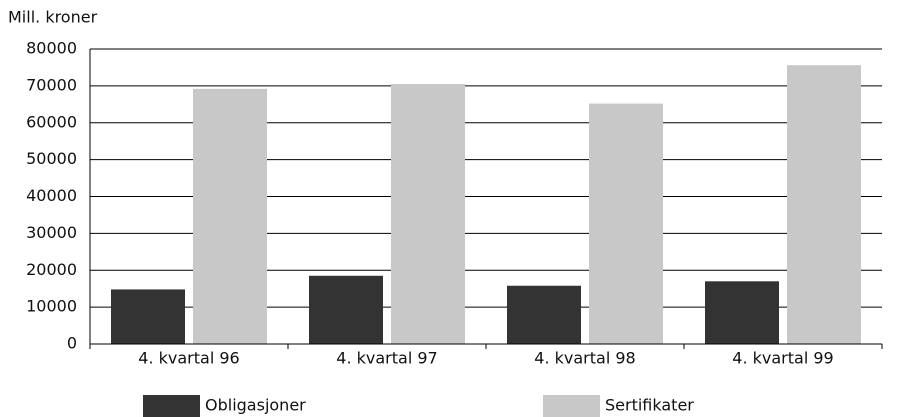 The image size is (900, 417). I want to click on x-tick-label: 4. kvartal 99, so click(782, 358).